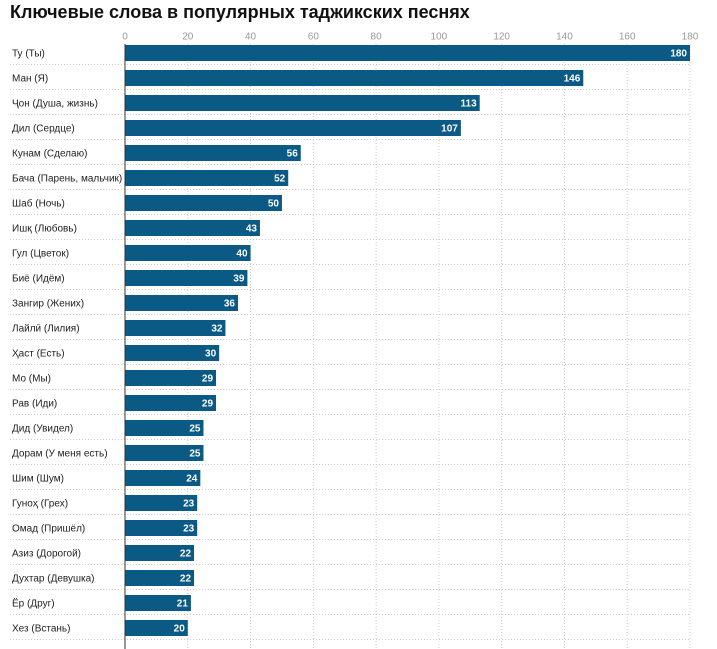  What do you see at coordinates (192, 479) in the screenshot?
I see `value-label: 24` at bounding box center [192, 479].